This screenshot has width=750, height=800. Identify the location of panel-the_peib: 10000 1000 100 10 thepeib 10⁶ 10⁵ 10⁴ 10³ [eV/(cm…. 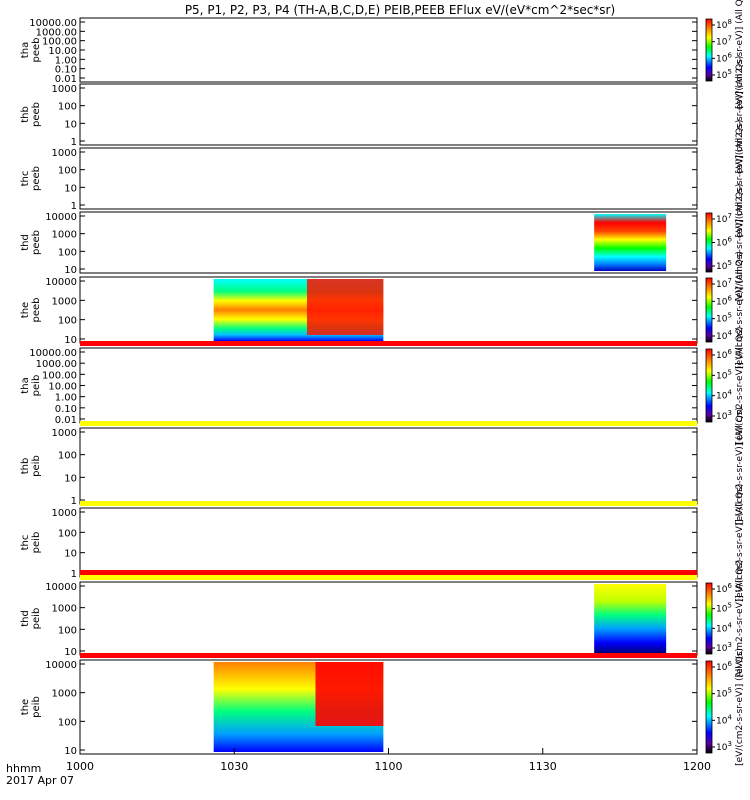
(382, 707).